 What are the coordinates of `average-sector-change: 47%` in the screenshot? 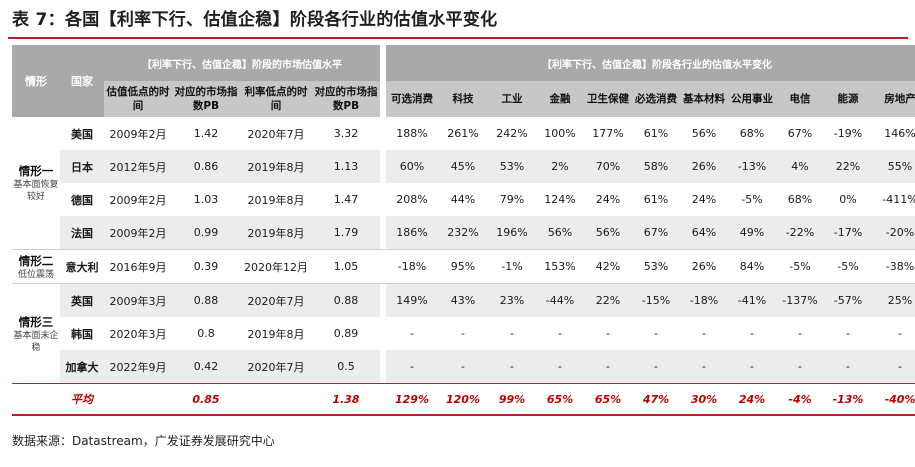 It's located at (656, 399).